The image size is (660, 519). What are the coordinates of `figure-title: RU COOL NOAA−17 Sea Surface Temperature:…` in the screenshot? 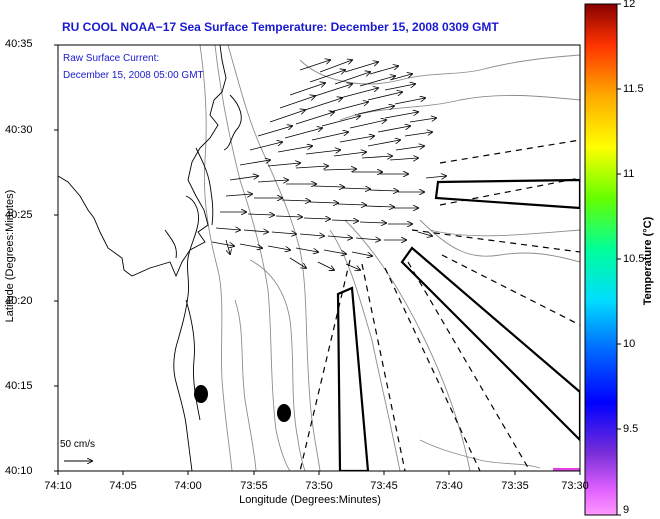 It's located at (280, 27).